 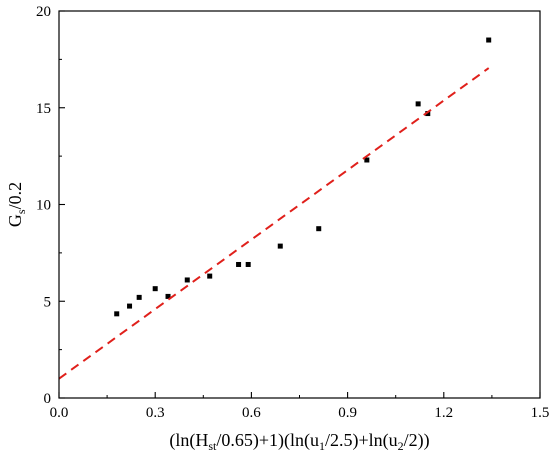 What do you see at coordinates (48, 399) in the screenshot?
I see `y-tick-label: 0` at bounding box center [48, 399].